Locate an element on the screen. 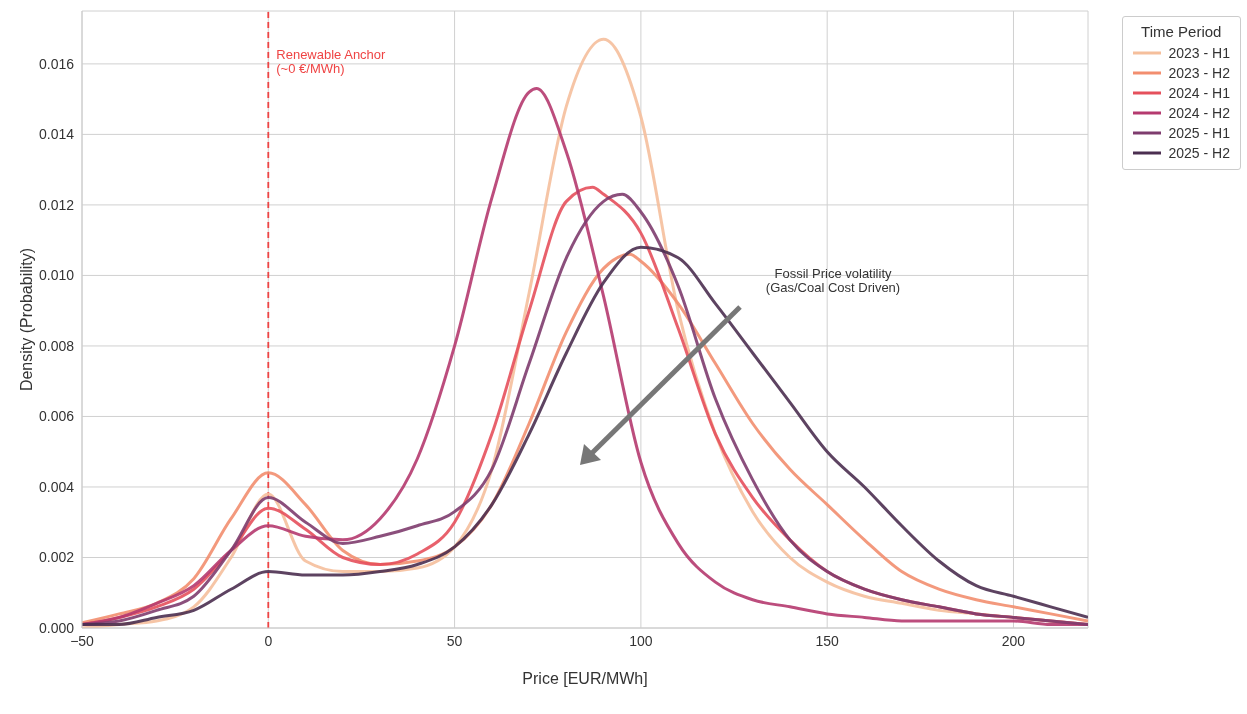  y-tick-label: 0.004 is located at coordinates (56, 486).